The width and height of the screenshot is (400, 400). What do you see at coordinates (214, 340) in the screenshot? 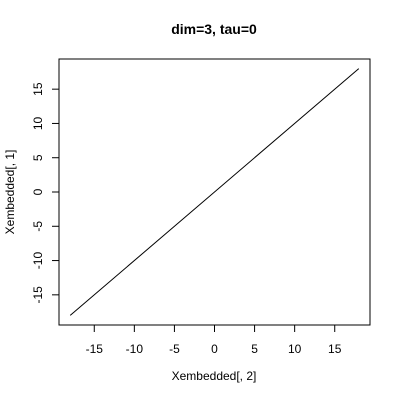
I see `x-axis: -15 -10 -5 0 5 10 15` at bounding box center [214, 340].